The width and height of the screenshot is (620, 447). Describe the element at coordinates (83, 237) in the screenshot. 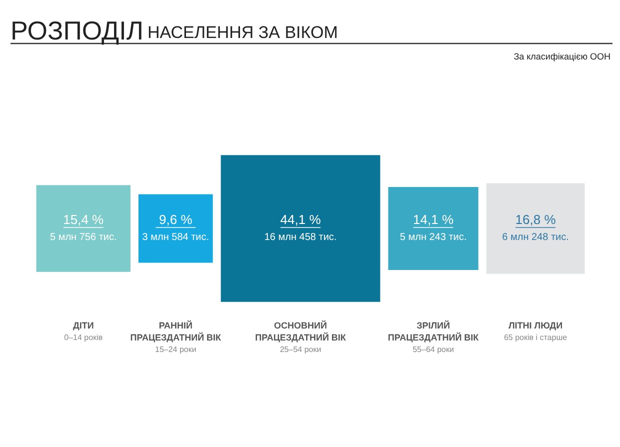

I see `text: 5 млн 756 тис.` at that location.